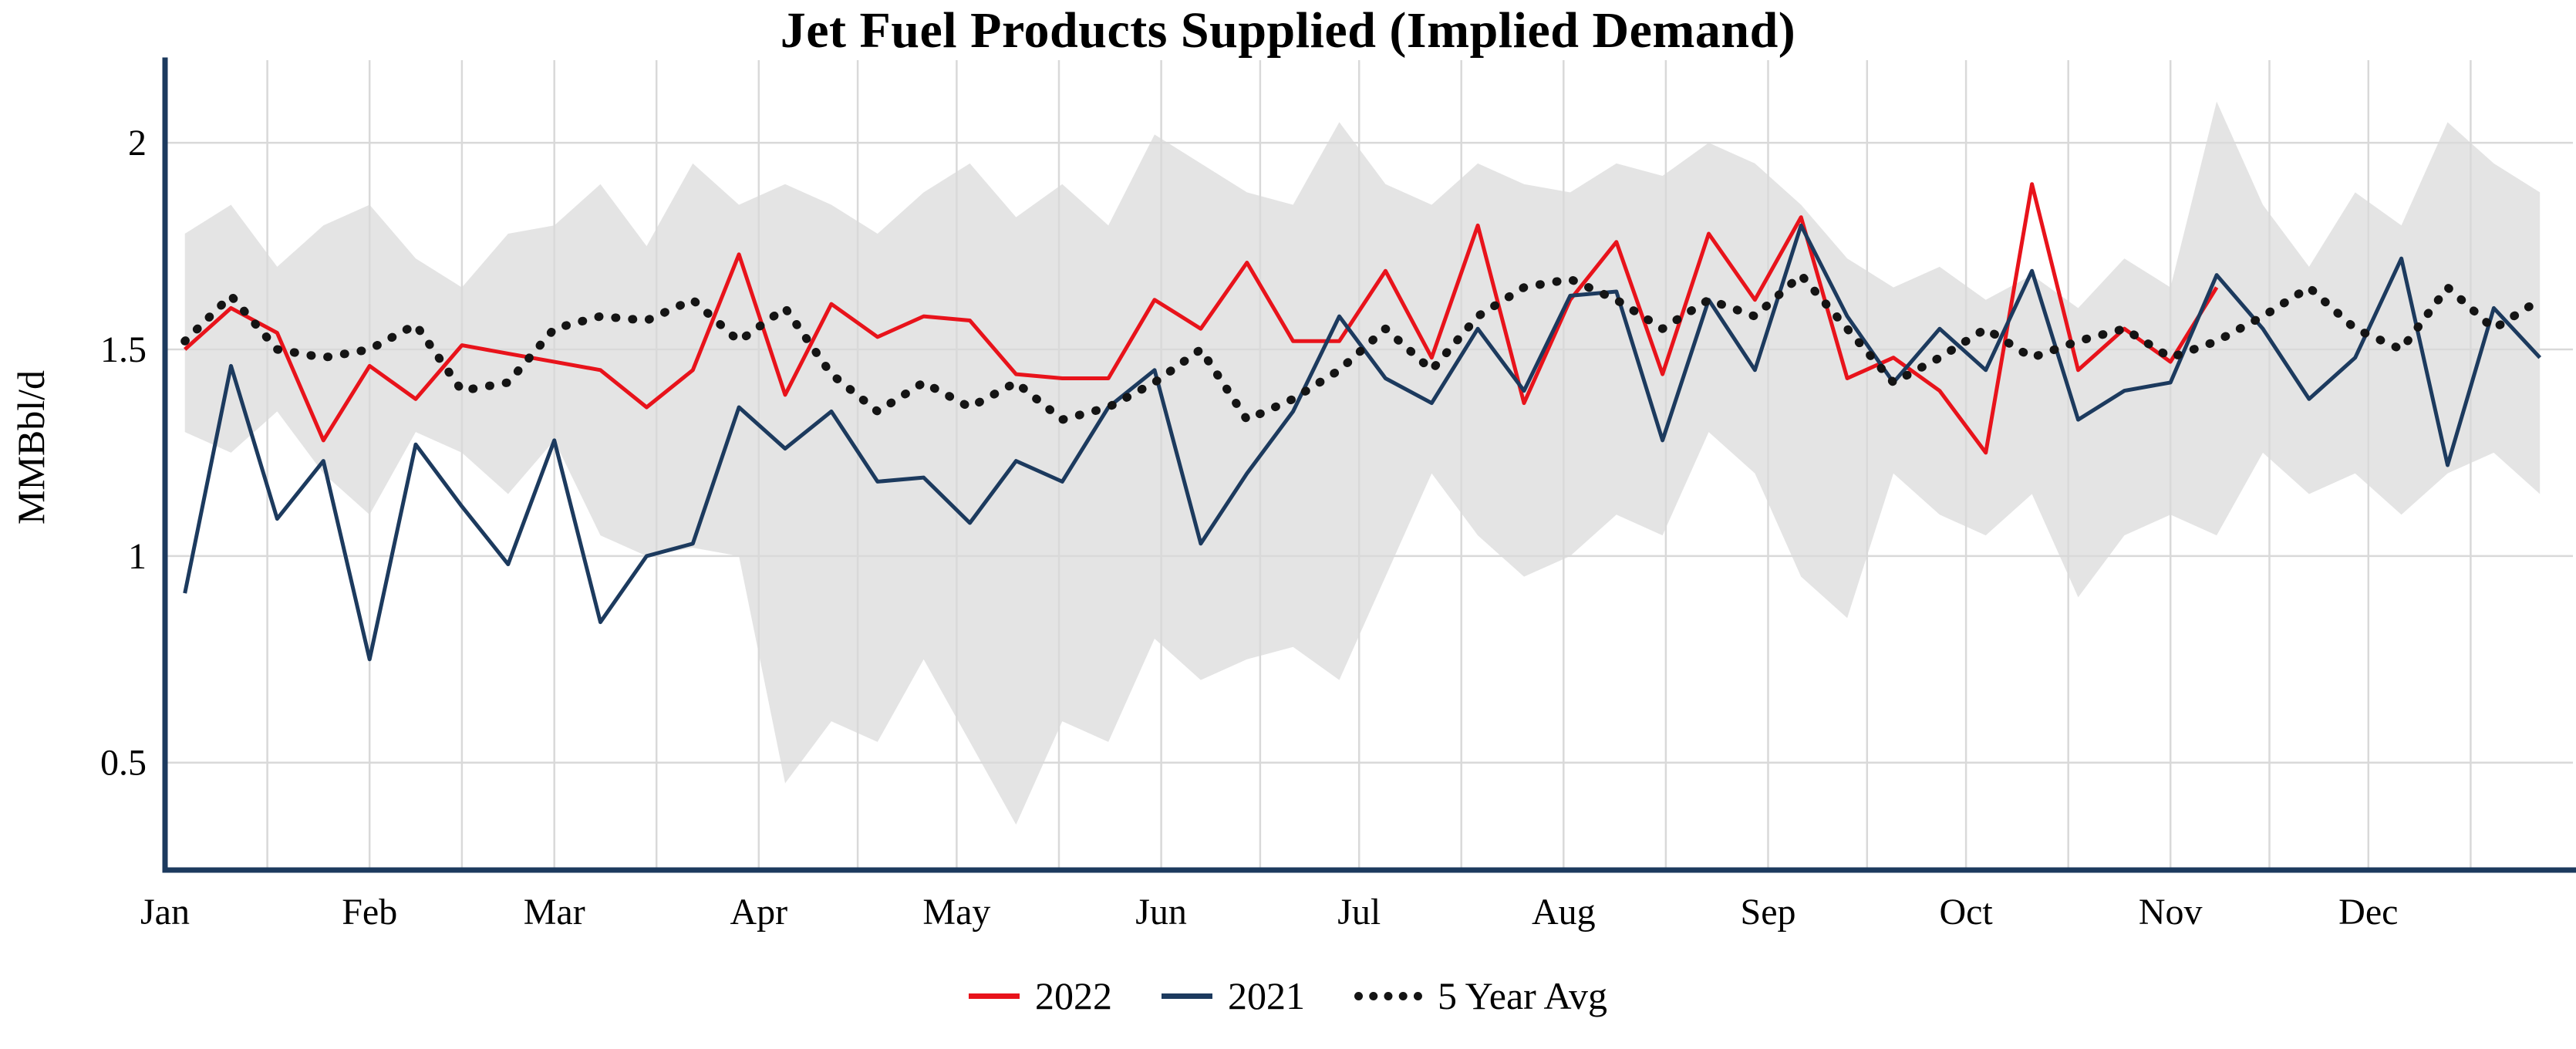  What do you see at coordinates (1966, 912) in the screenshot?
I see `x-tick-label: Oct` at bounding box center [1966, 912].